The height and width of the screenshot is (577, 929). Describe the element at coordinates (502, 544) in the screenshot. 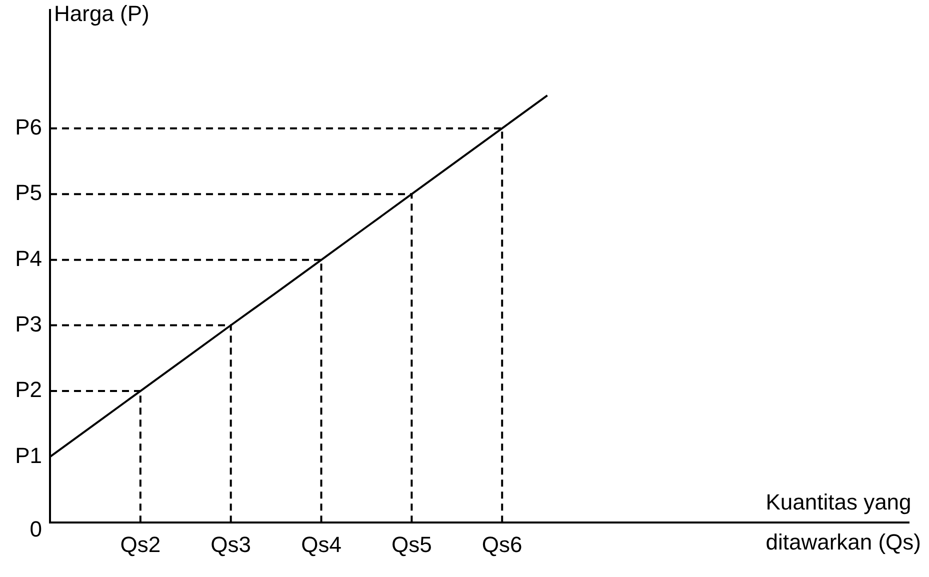

I see `x-tick-label: Qs6` at that location.